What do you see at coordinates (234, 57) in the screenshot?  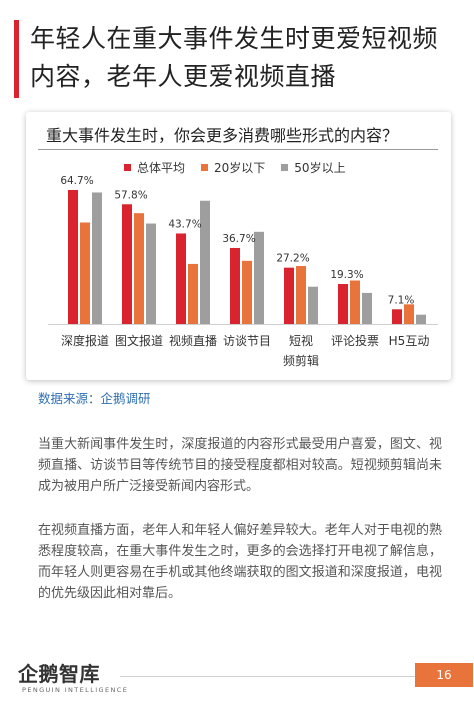 I see `page-title: 年轻人在重大事件发生时更爱短视频内容，老年人更爱视频直播` at bounding box center [234, 57].